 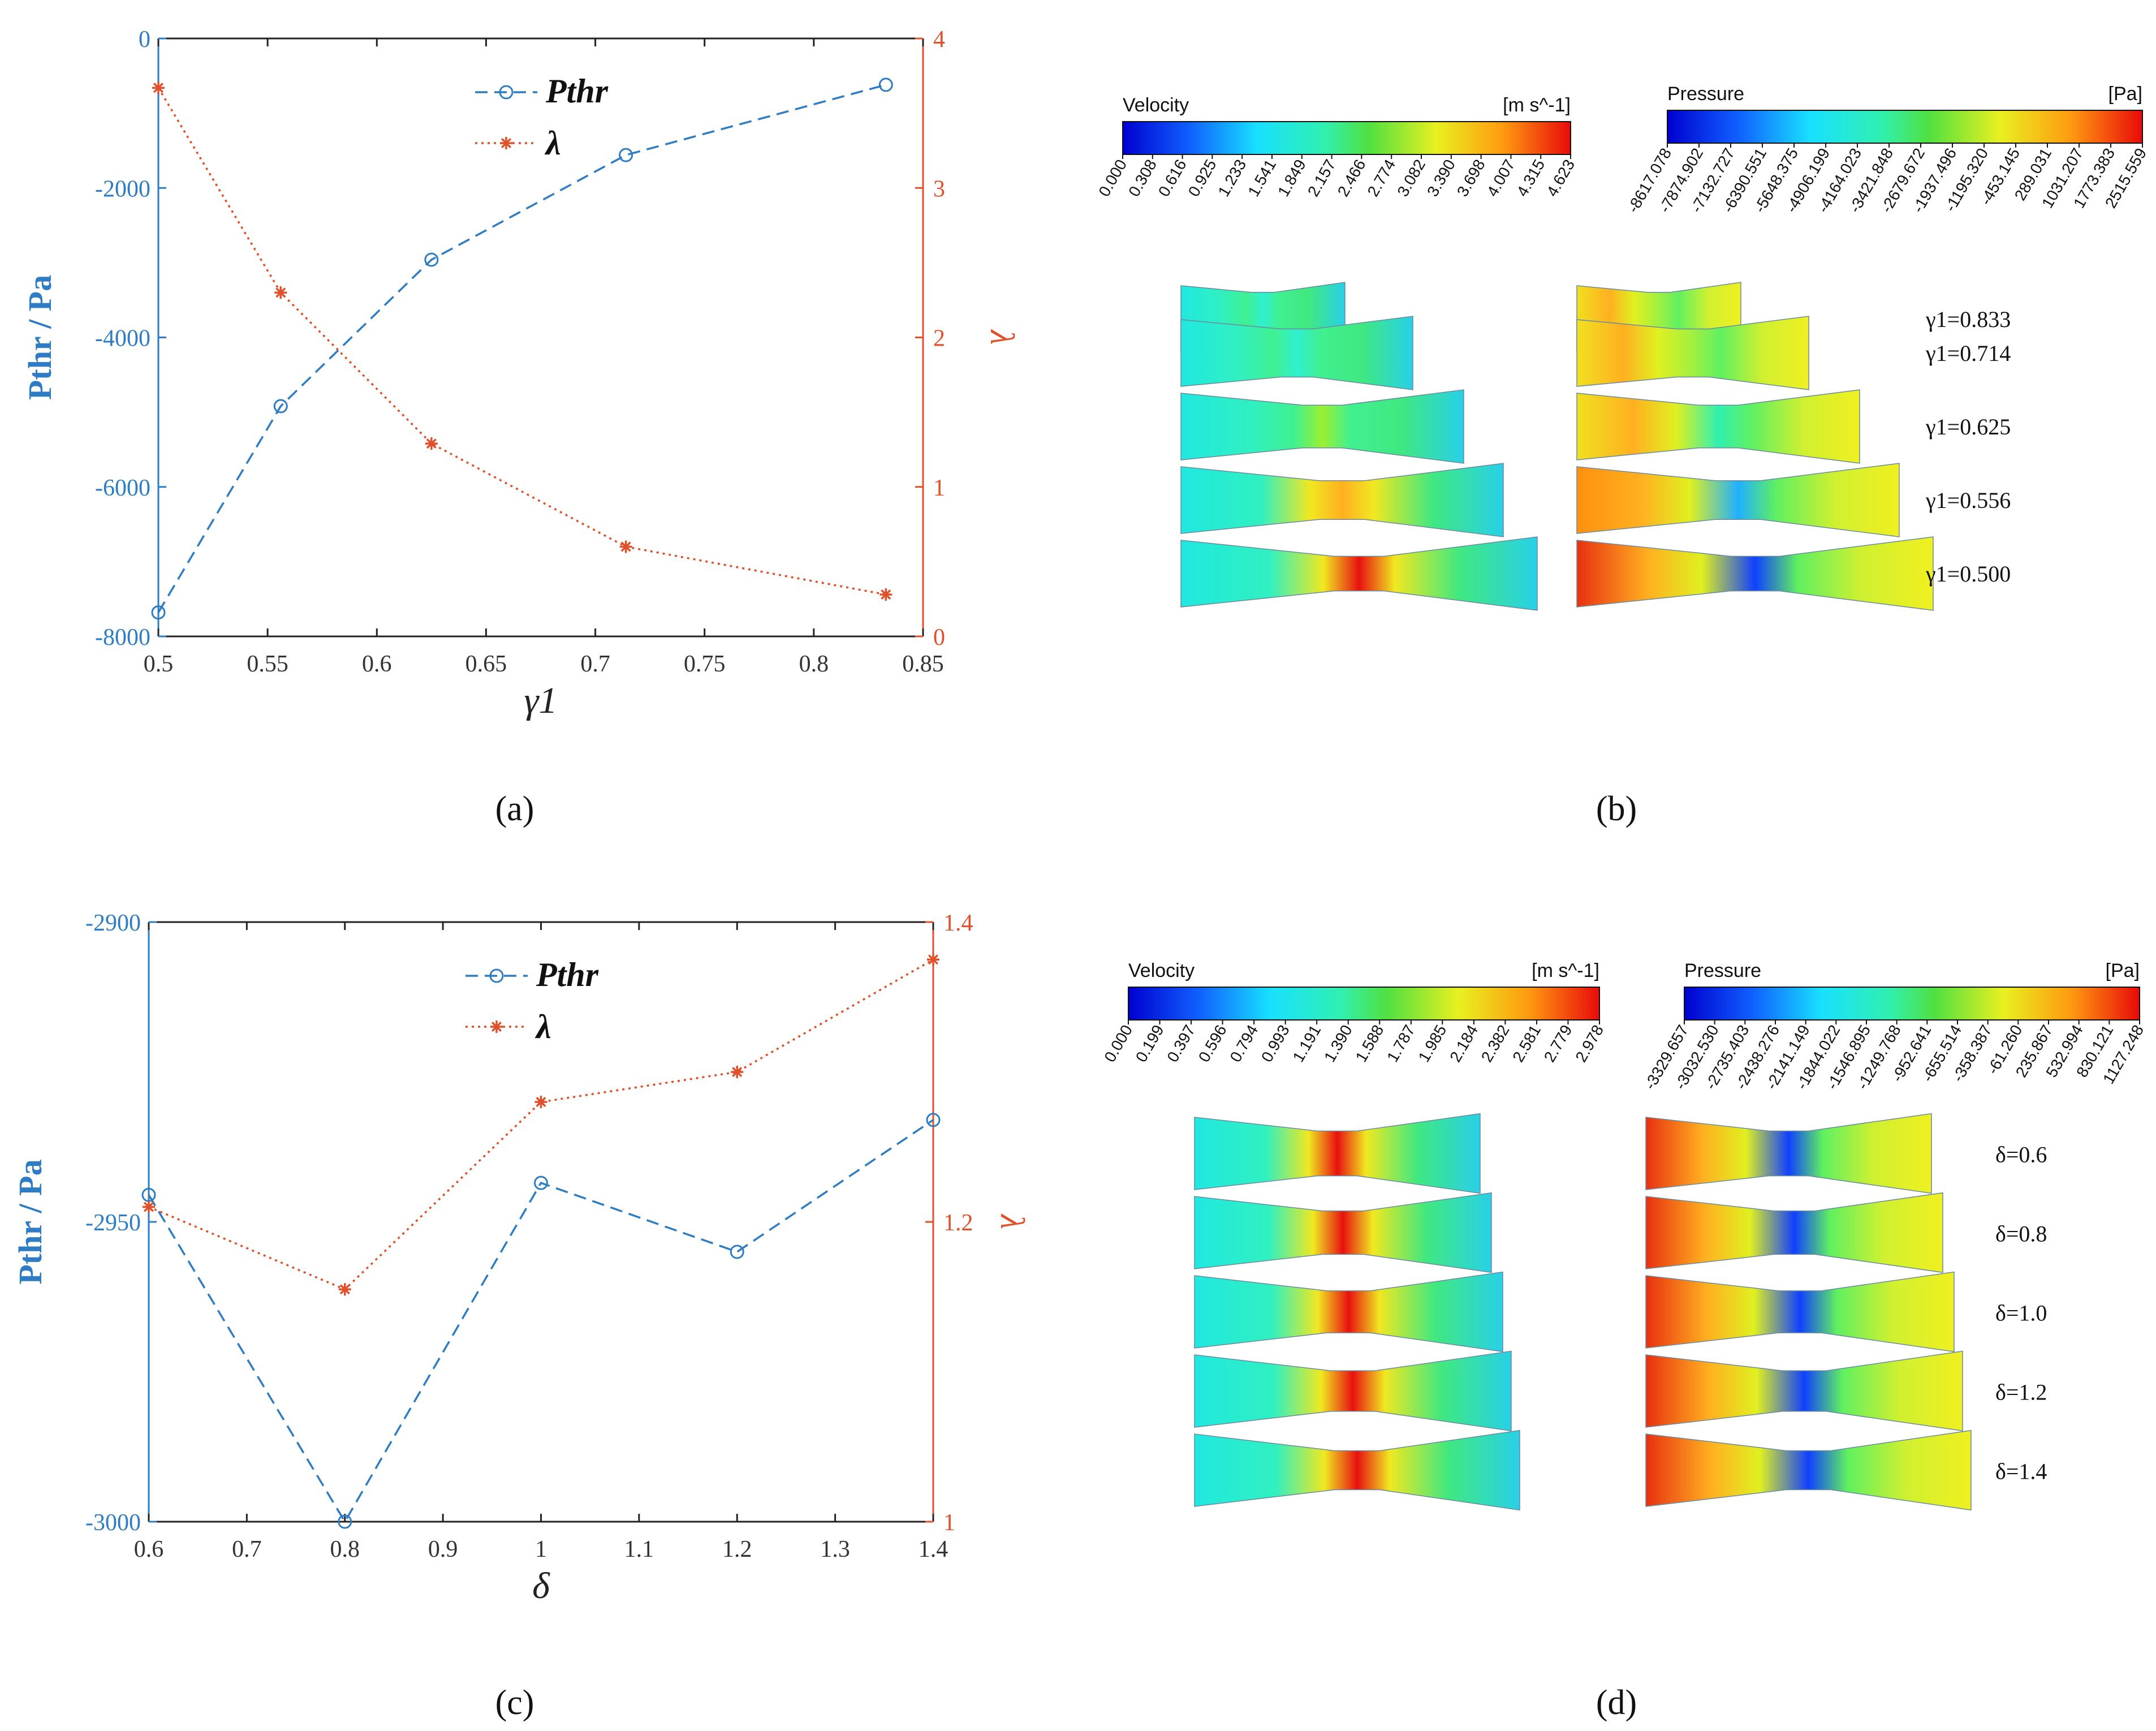 I want to click on case-label: γ1=0.556, so click(x=1968, y=500).